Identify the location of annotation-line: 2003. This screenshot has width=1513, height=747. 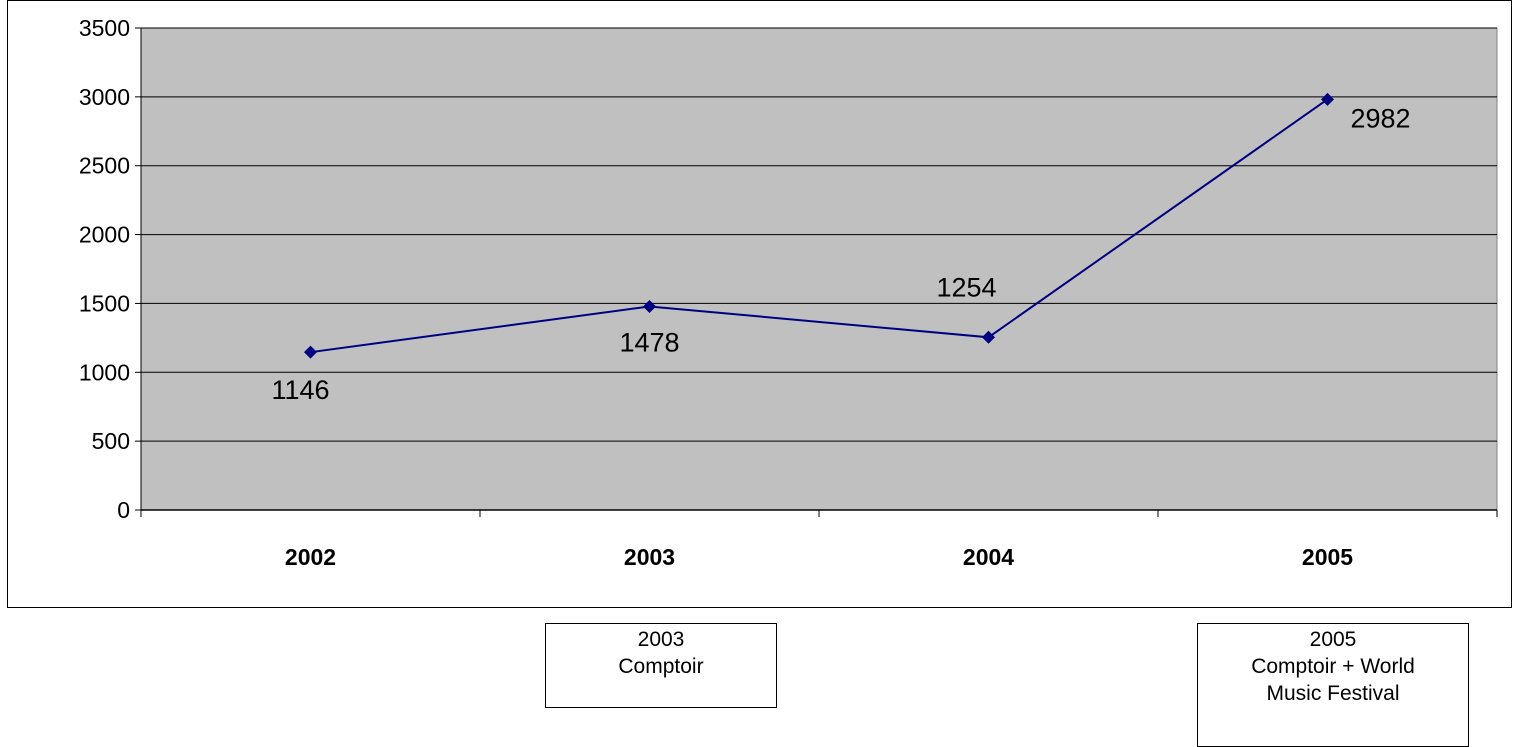
(661, 639).